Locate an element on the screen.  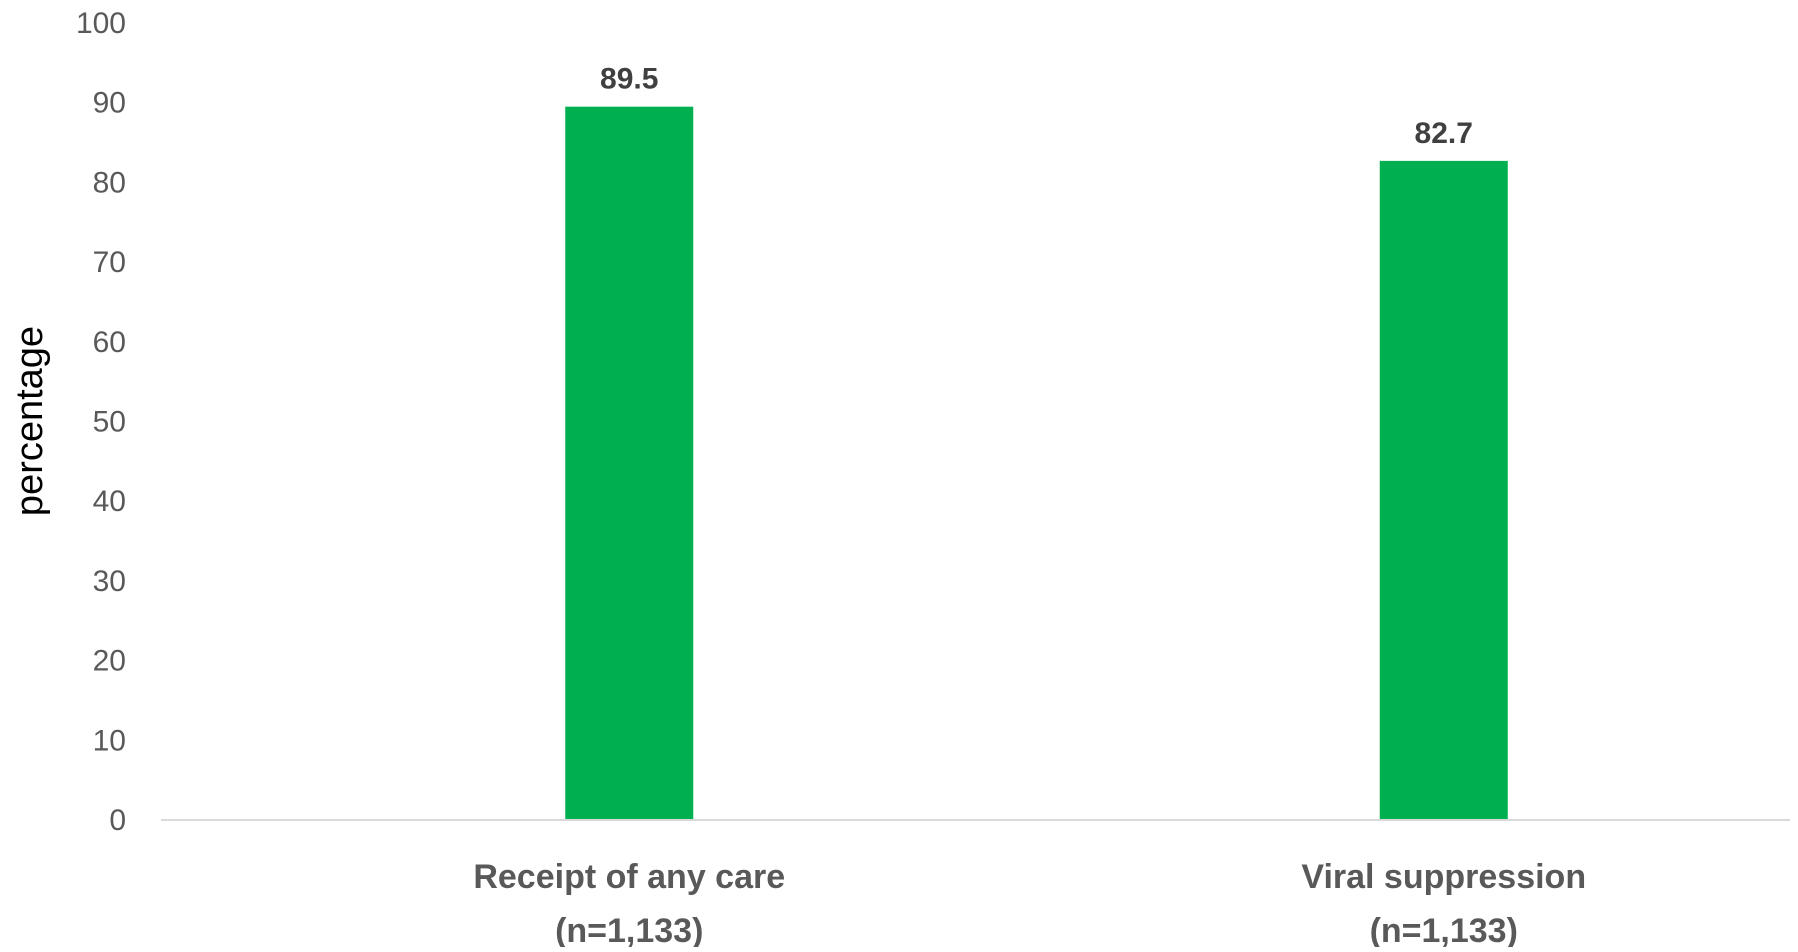
y-tick-label: 70 is located at coordinates (109, 262).